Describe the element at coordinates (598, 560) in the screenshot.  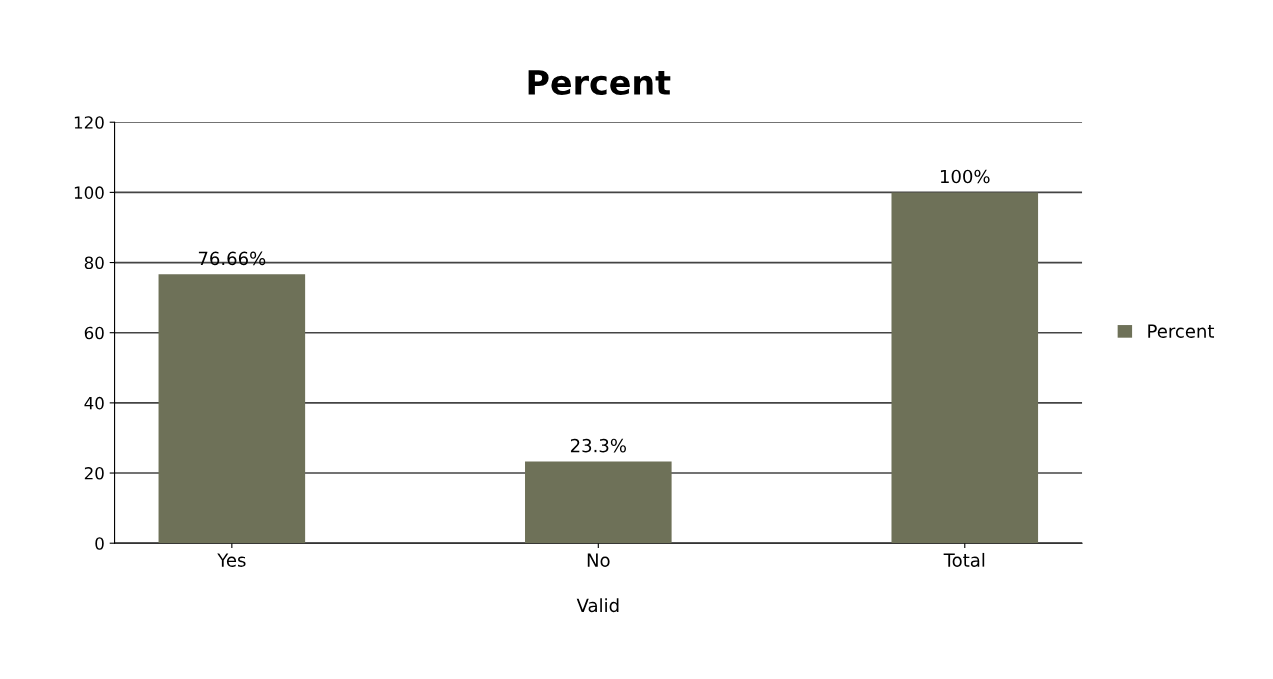
I see `x-tick-label: No` at that location.